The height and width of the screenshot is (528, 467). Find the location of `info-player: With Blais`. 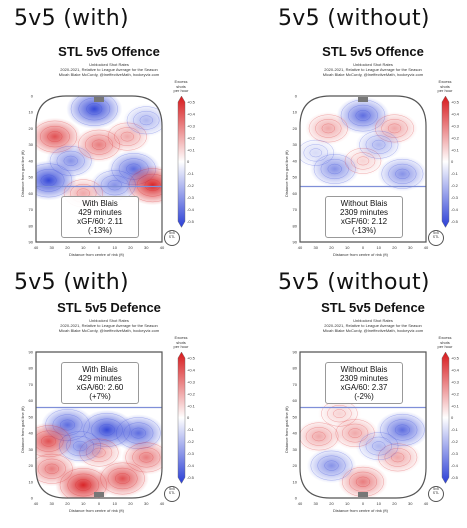

info-player: With Blais is located at coordinates (100, 369).